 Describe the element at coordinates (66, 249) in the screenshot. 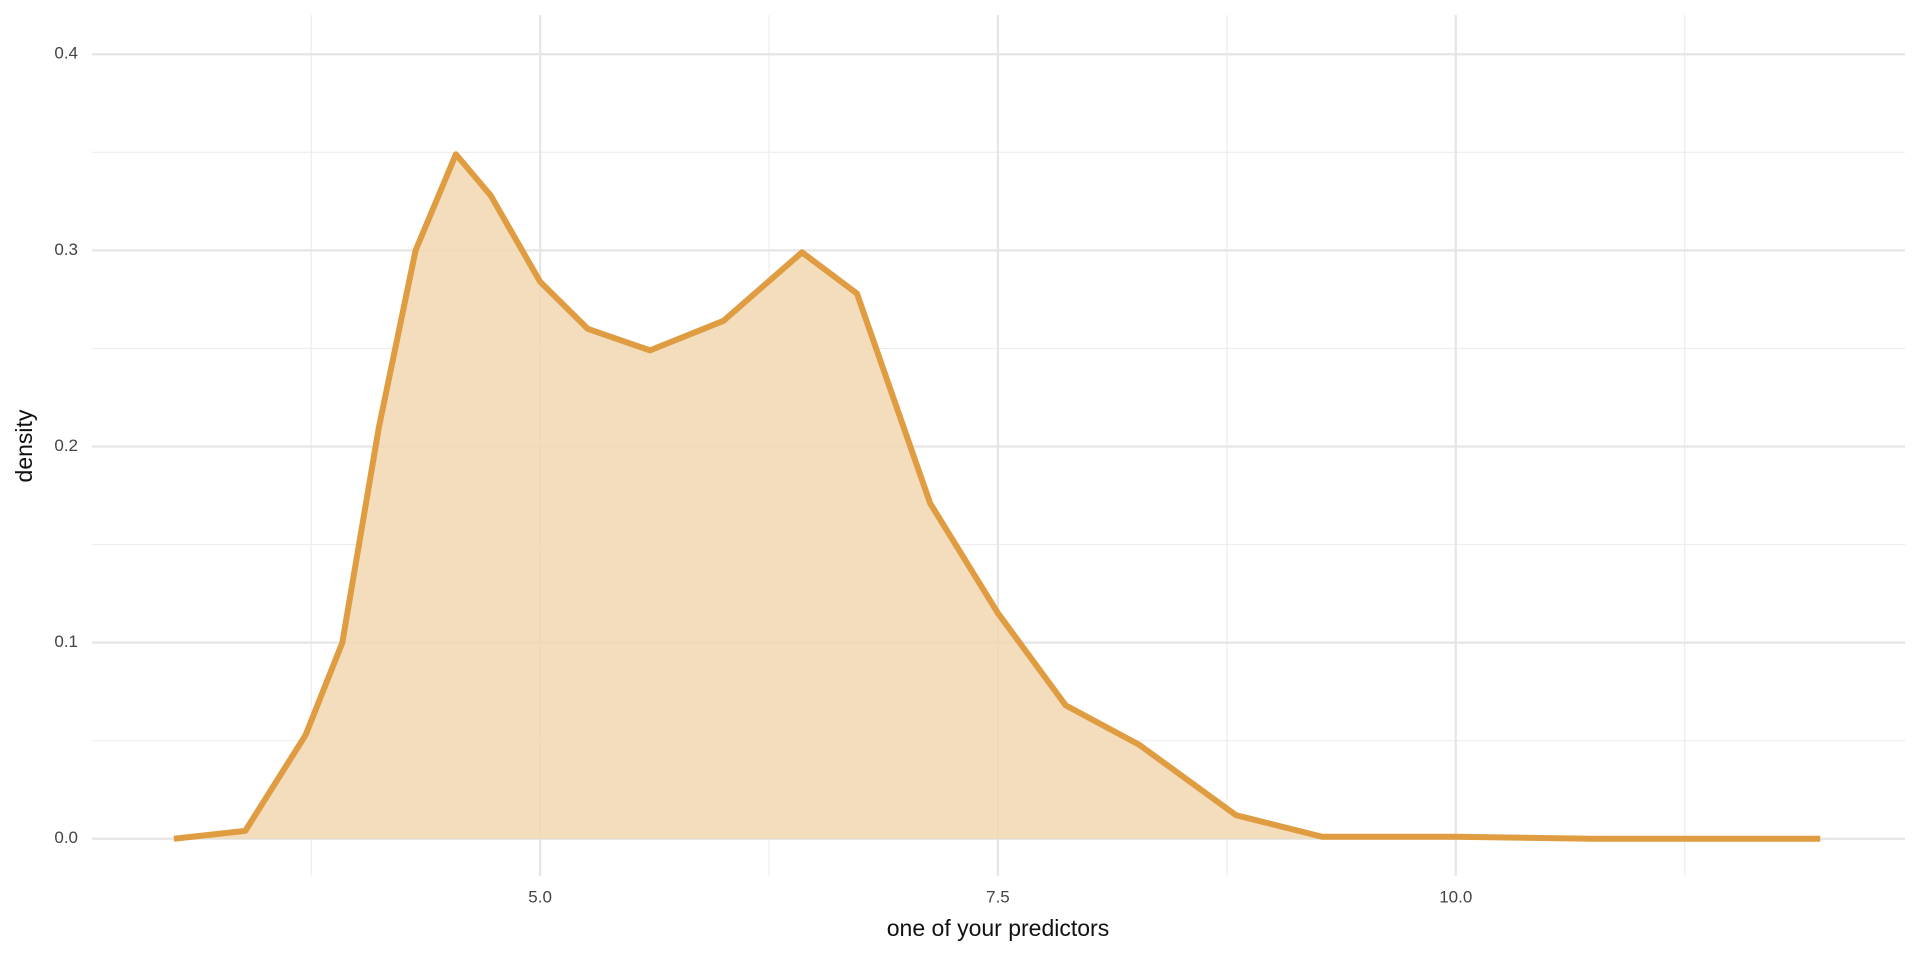

I see `y-tick-label: 0.3` at that location.